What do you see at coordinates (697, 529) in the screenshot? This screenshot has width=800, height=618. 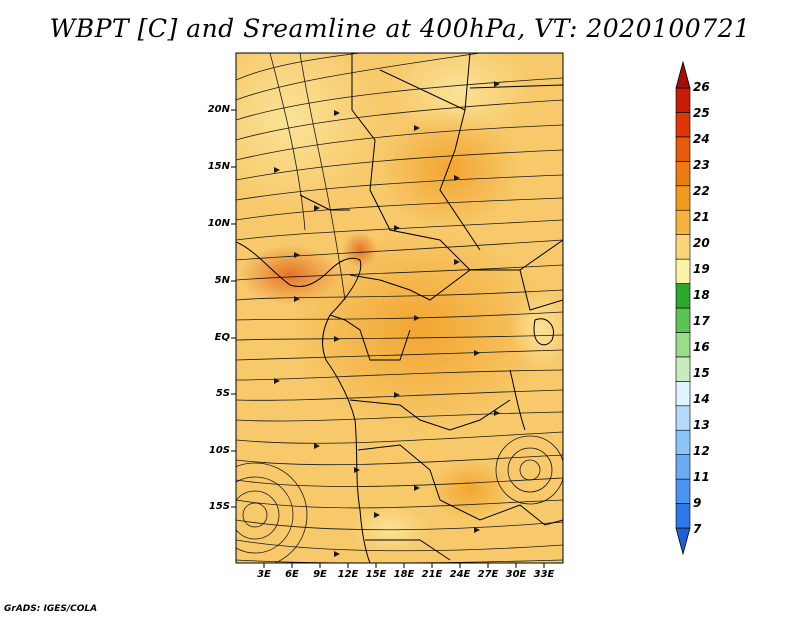 I see `colorbar-label-7: 7` at bounding box center [697, 529].